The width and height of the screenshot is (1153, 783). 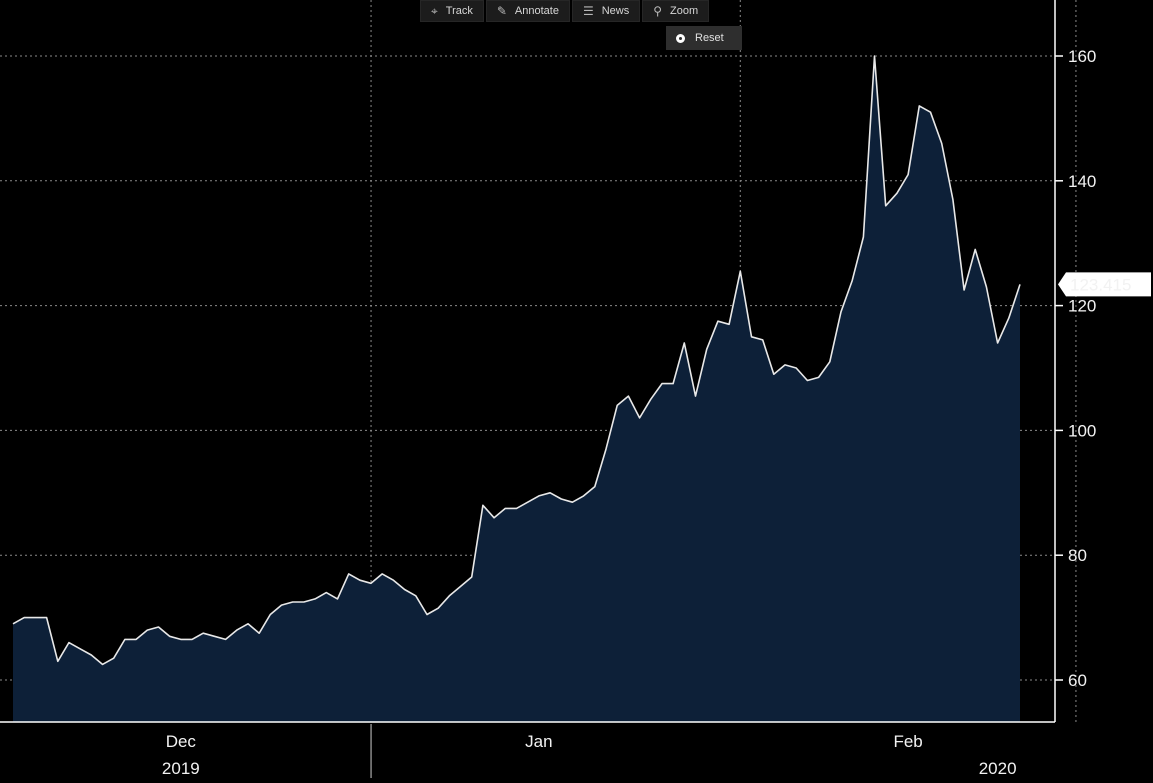 What do you see at coordinates (1077, 680) in the screenshot?
I see `y-tick-label: 60` at bounding box center [1077, 680].